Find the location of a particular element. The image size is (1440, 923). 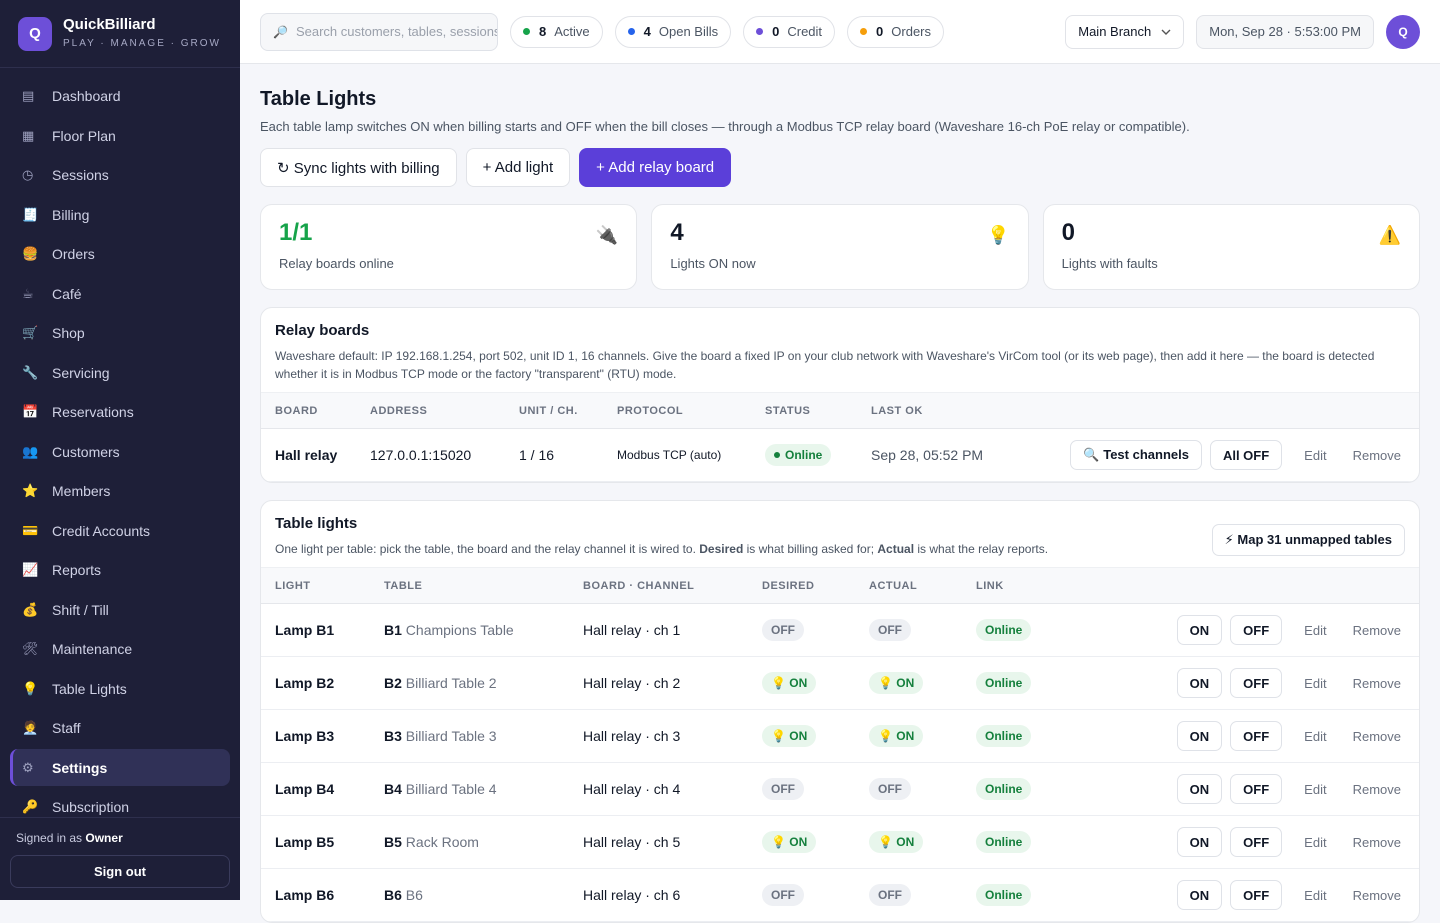

action: All OFF is located at coordinates (1246, 455).